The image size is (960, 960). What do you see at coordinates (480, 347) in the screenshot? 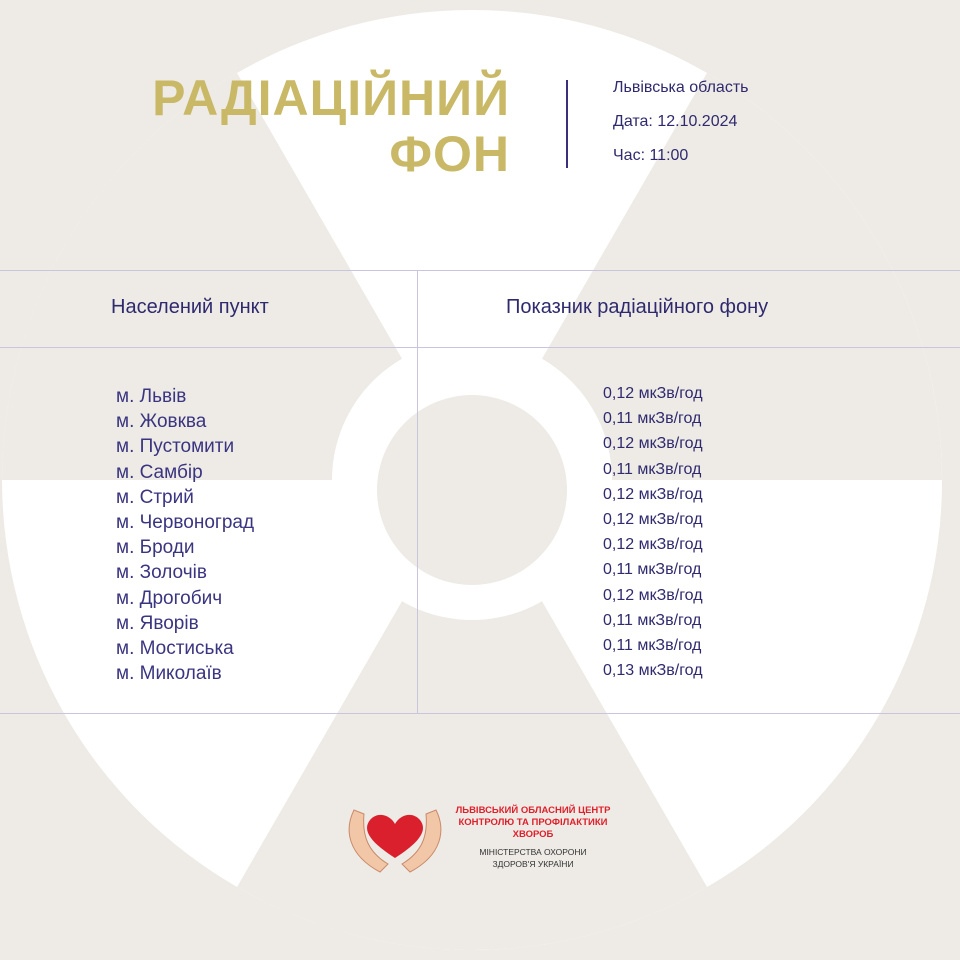
I see `table-header-border` at bounding box center [480, 347].